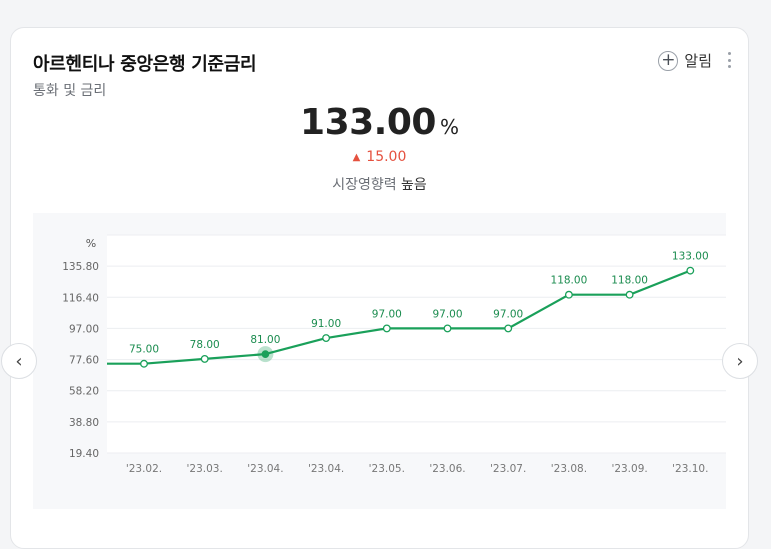 The height and width of the screenshot is (549, 771). I want to click on x-tick-label: '23.02., so click(144, 469).